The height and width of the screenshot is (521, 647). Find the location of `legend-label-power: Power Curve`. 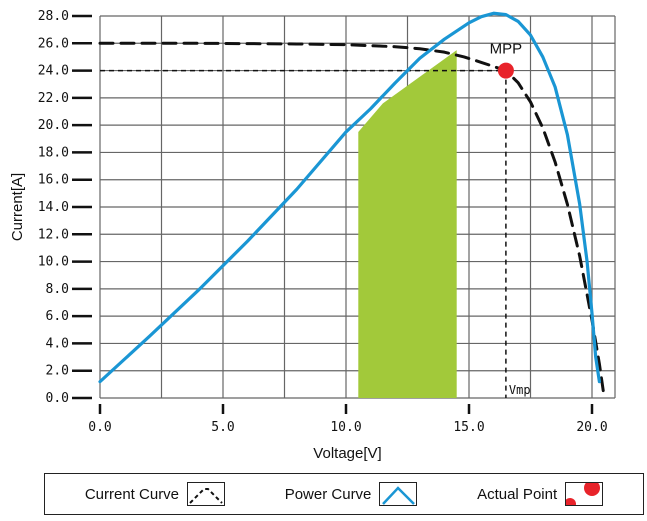

legend-label-power: Power Curve is located at coordinates (328, 494).